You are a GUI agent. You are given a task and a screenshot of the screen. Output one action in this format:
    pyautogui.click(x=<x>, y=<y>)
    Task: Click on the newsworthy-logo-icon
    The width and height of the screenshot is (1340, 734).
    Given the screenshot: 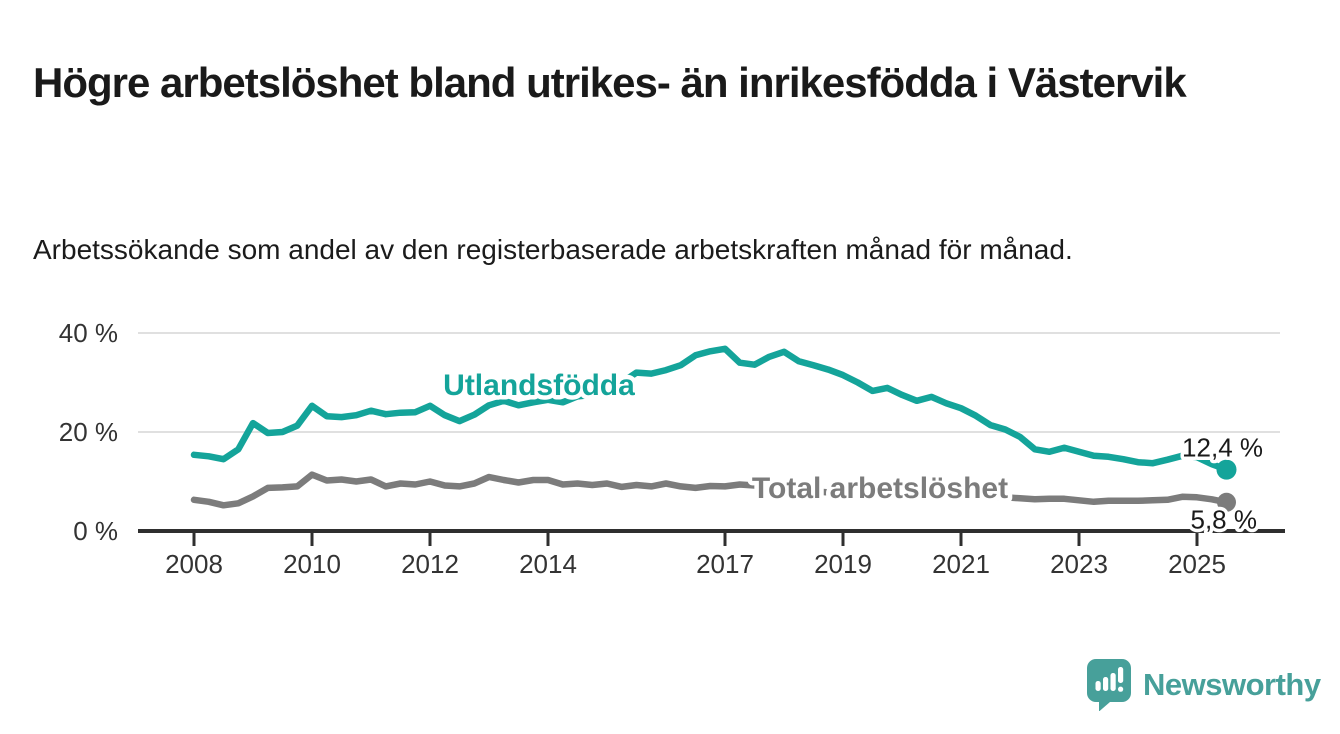 What is the action you would take?
    pyautogui.click(x=1109, y=685)
    